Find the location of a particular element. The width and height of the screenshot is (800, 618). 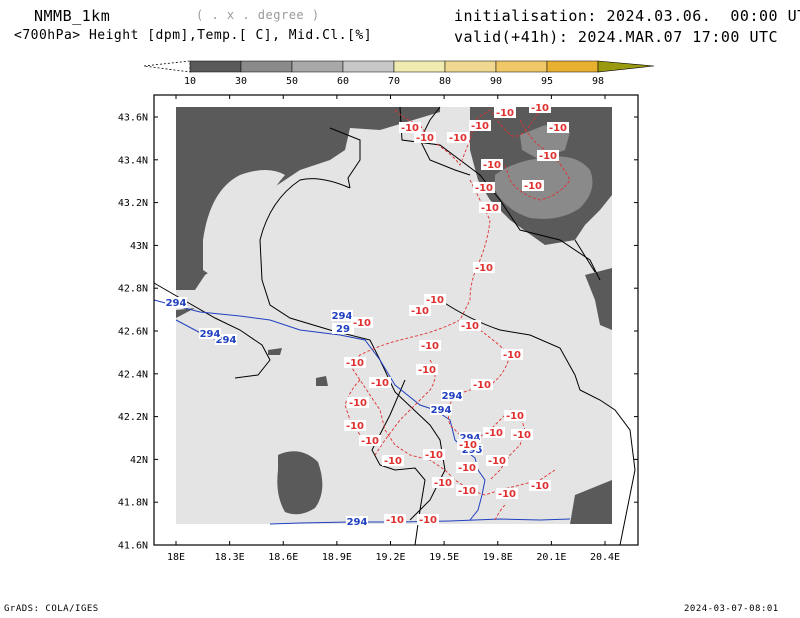

colorbar-tick-label: 95 is located at coordinates (547, 81).